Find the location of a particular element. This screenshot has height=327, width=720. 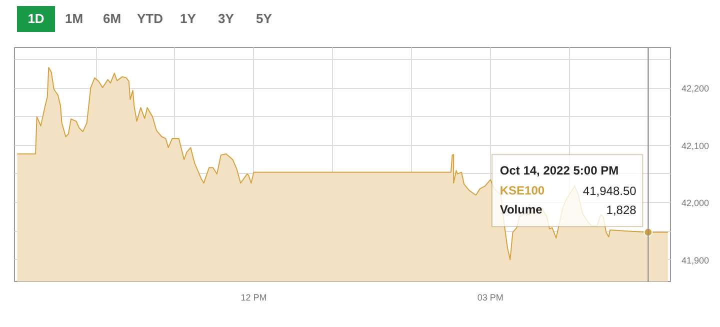

text: 1Y is located at coordinates (188, 19).